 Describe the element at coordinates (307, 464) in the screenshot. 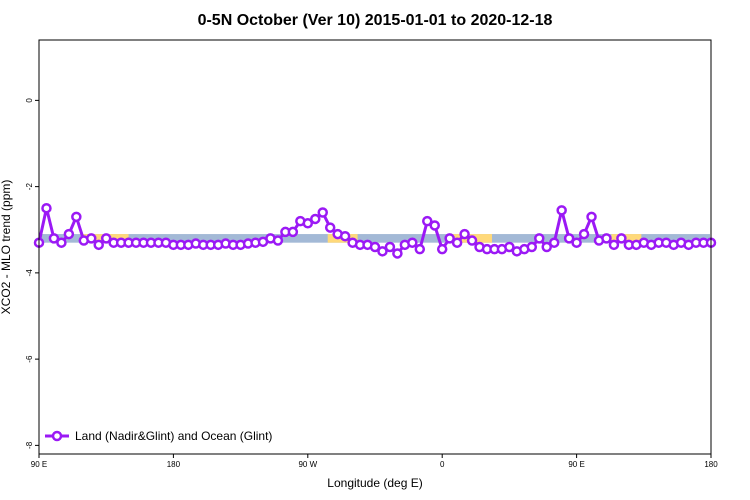

I see `x-tick-label-2: 90 W` at that location.